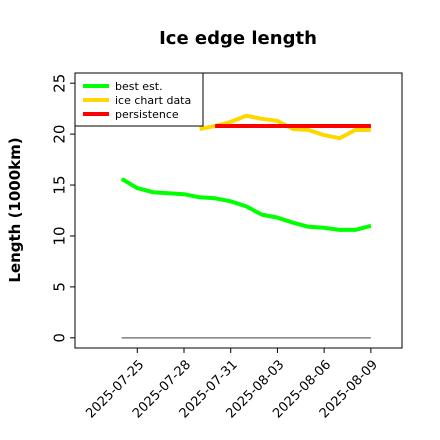  What do you see at coordinates (153, 100) in the screenshot?
I see `legend-label: ice chart data` at bounding box center [153, 100].